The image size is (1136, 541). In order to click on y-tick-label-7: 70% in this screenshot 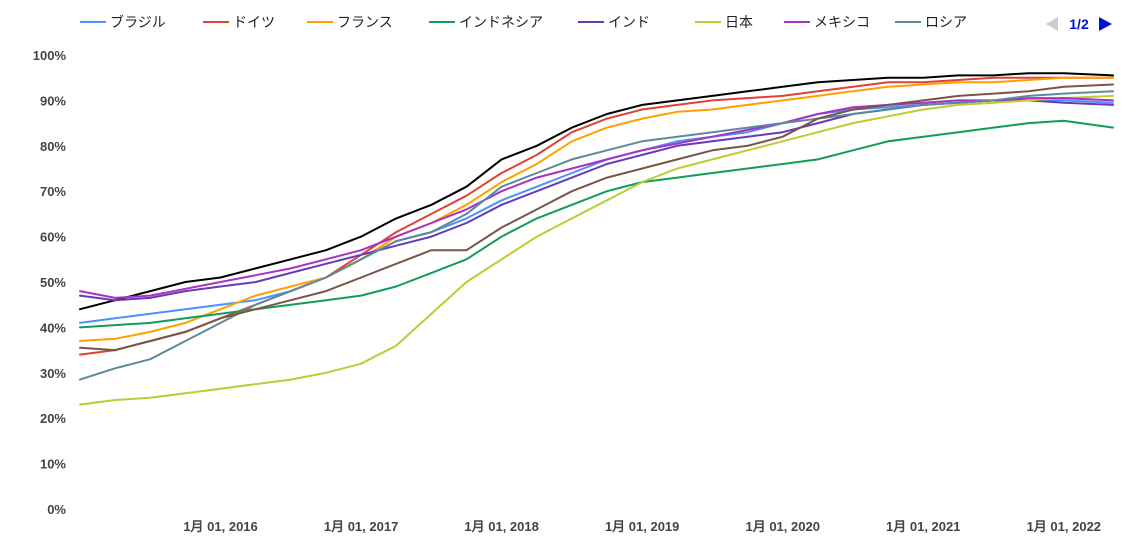, I will do `click(53, 191)`.